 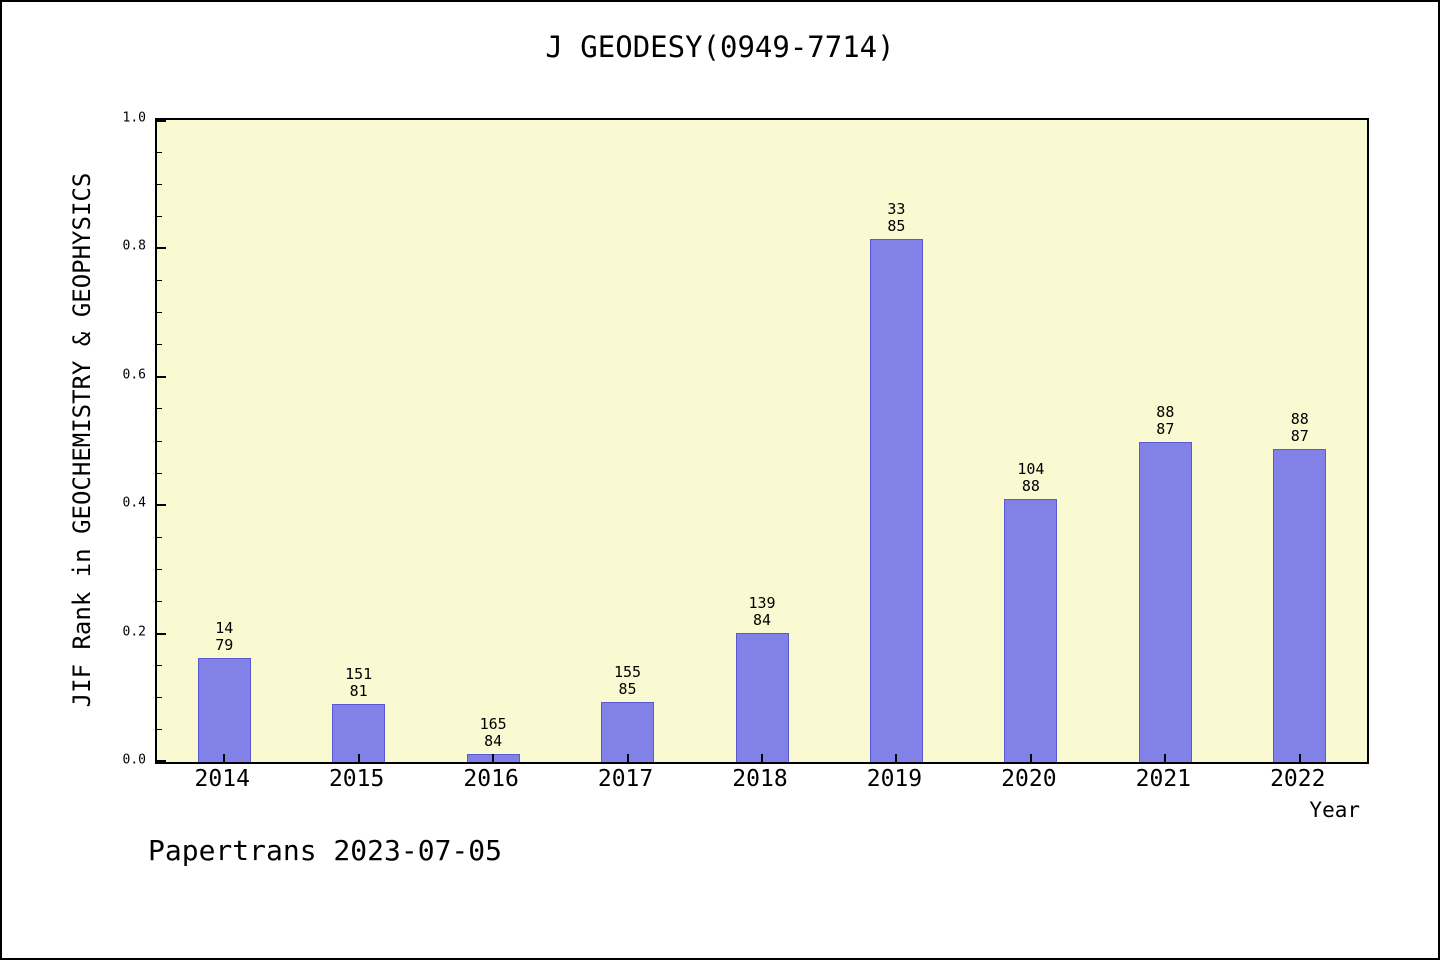 I want to click on bar-value-label: 155 85, so click(x=628, y=681).